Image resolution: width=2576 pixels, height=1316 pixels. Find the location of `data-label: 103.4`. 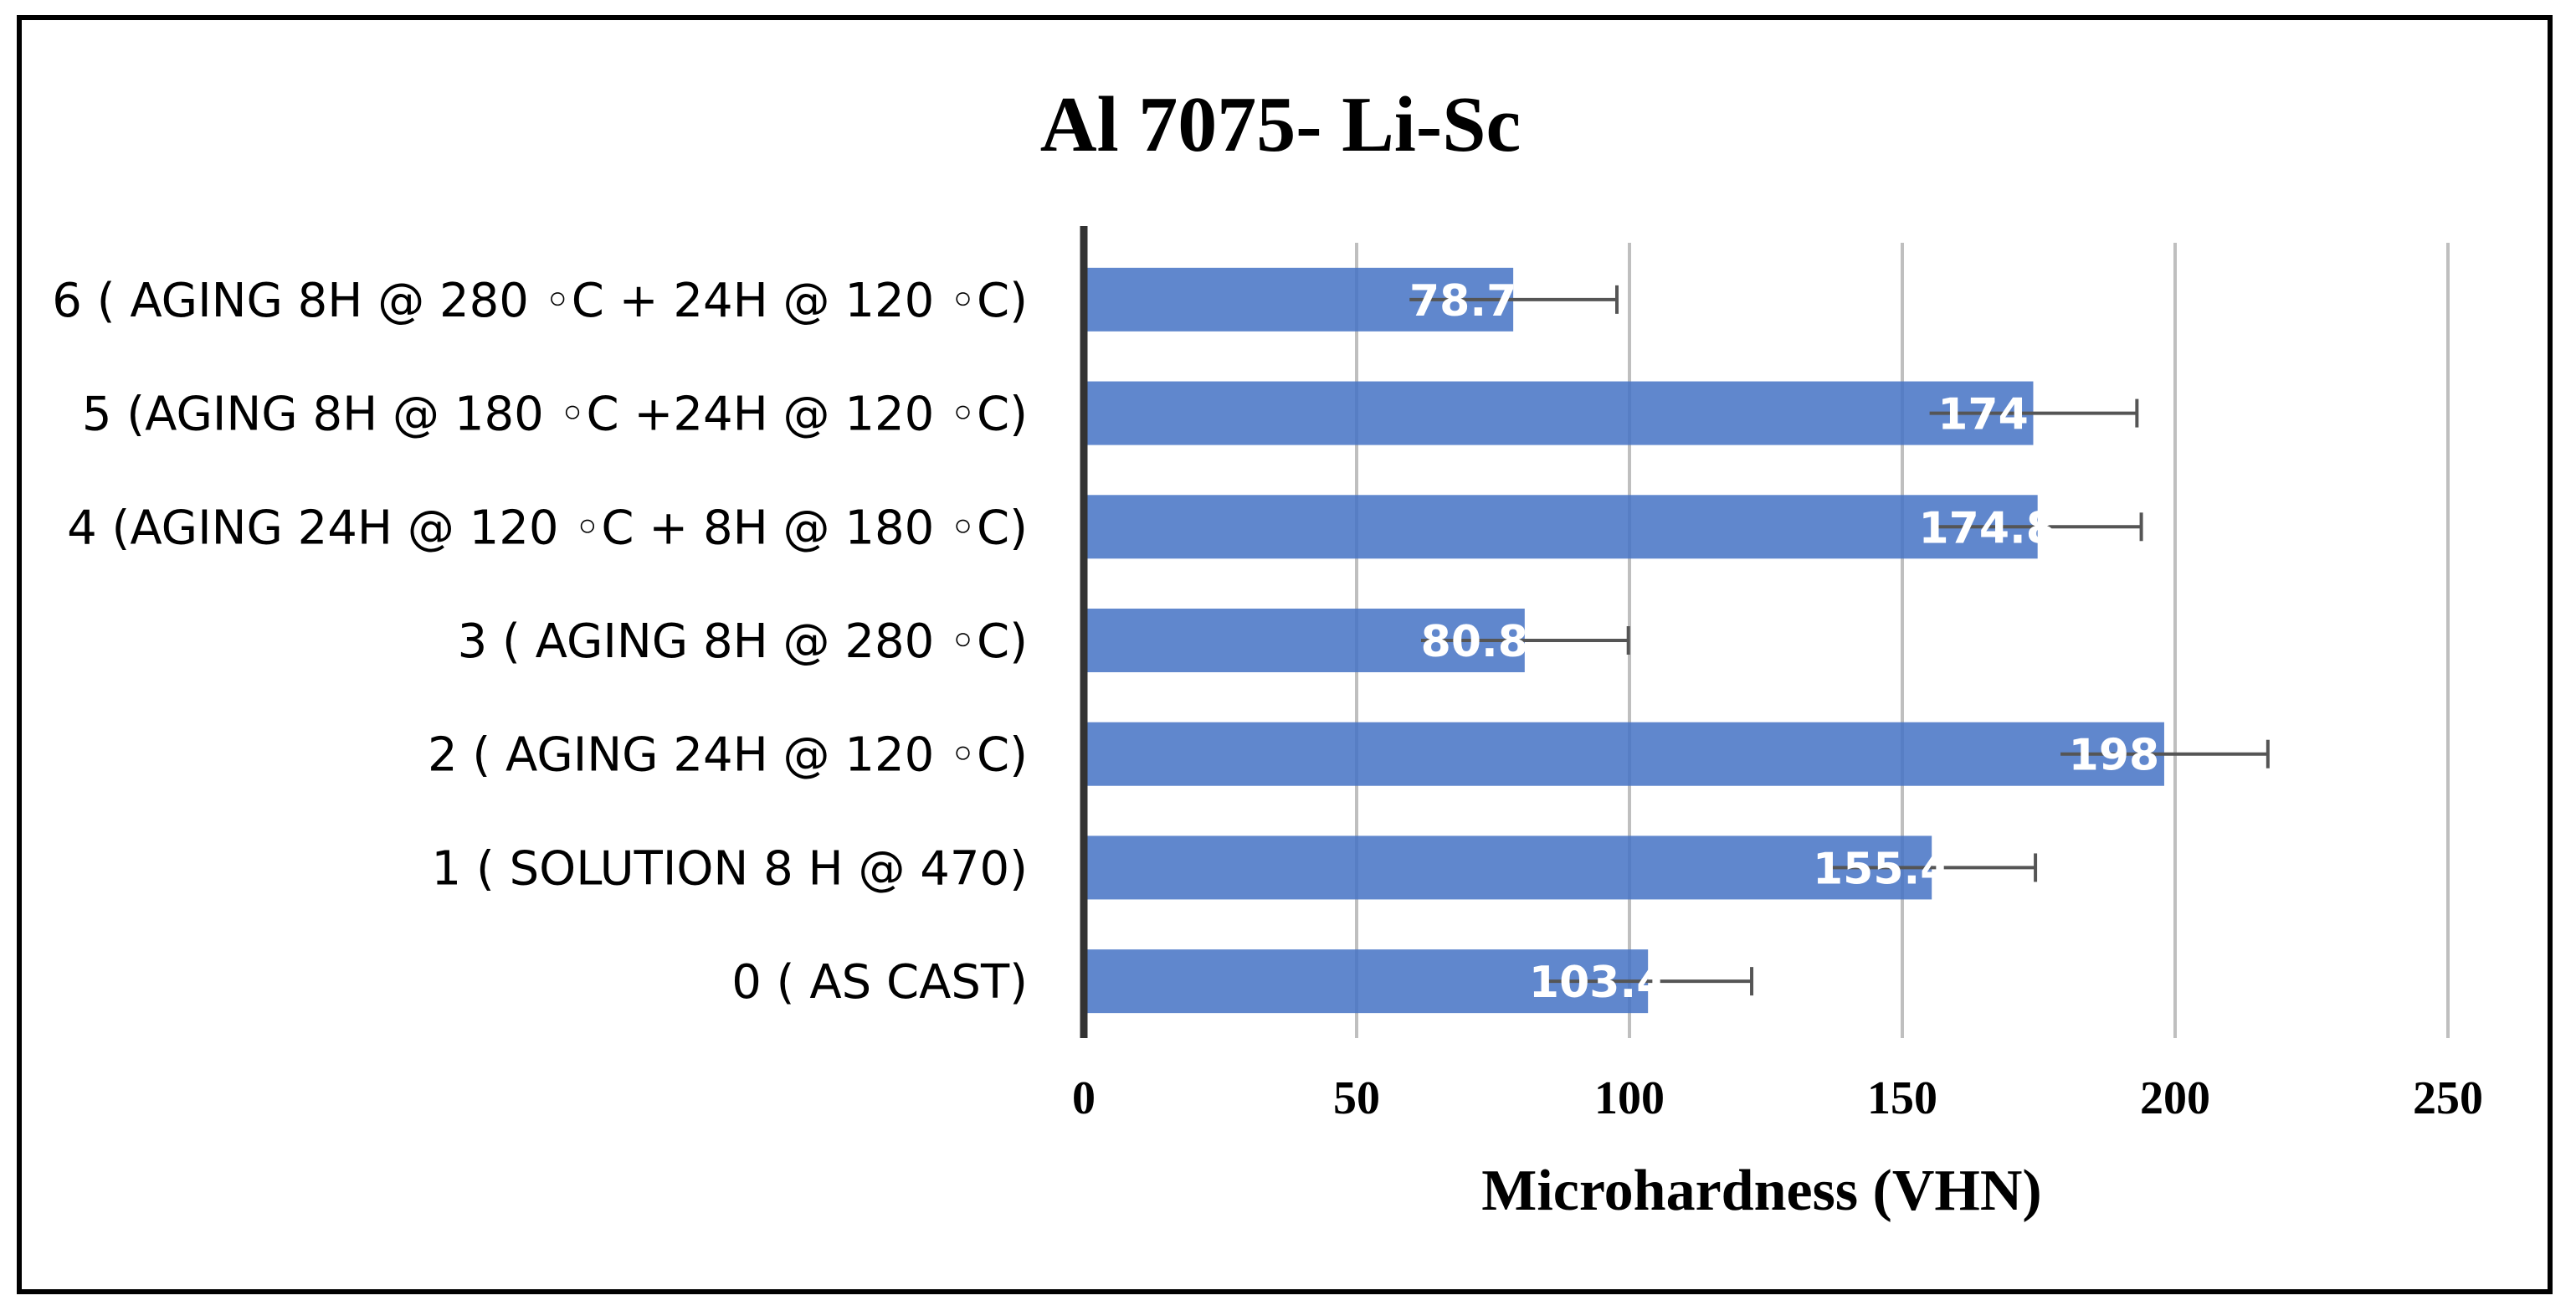

data-label: 103.4 is located at coordinates (1597, 983).